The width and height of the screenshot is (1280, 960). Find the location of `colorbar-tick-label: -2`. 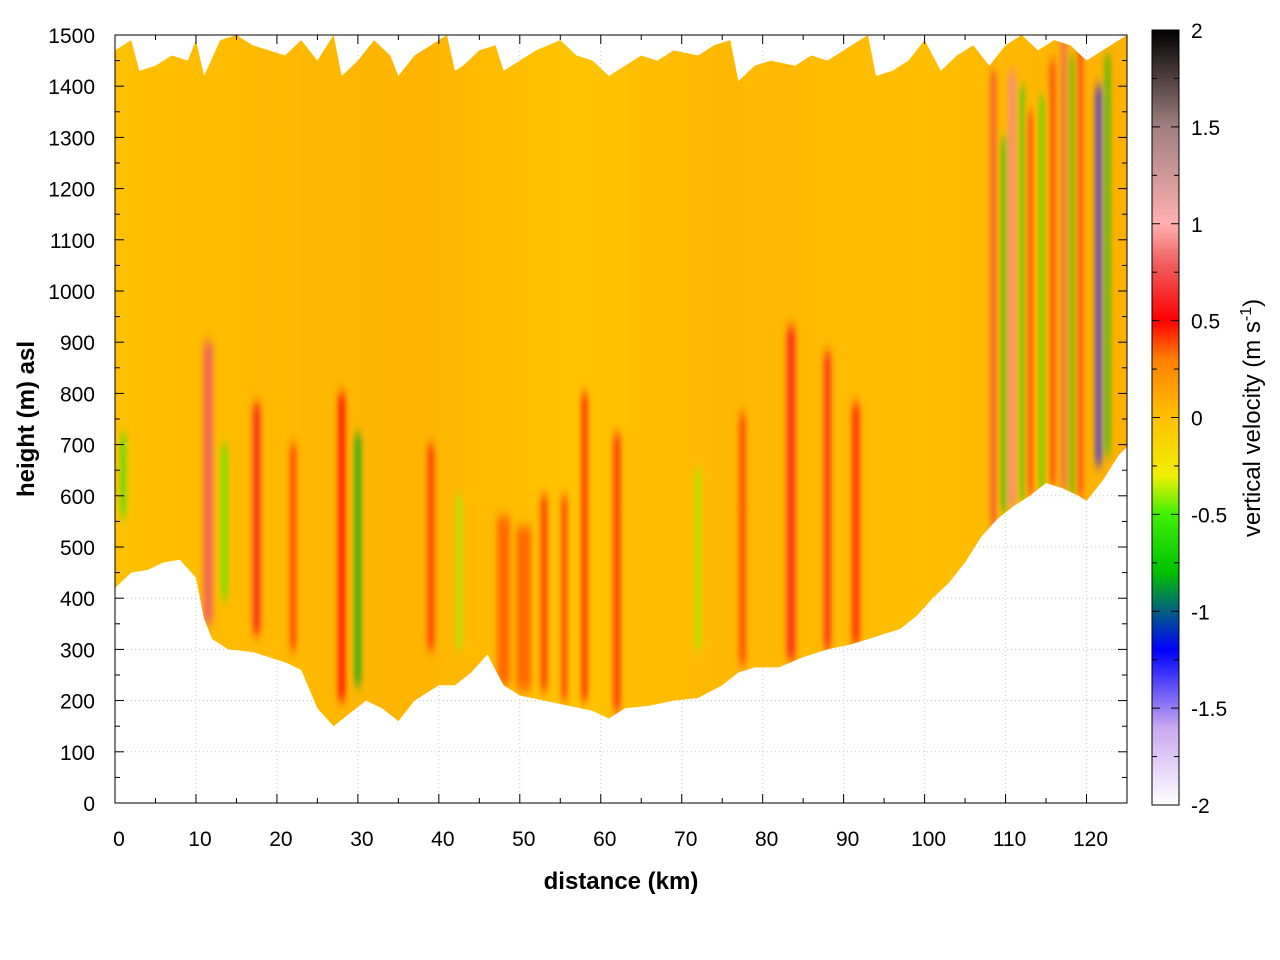

colorbar-tick-label: -2 is located at coordinates (1200, 806).